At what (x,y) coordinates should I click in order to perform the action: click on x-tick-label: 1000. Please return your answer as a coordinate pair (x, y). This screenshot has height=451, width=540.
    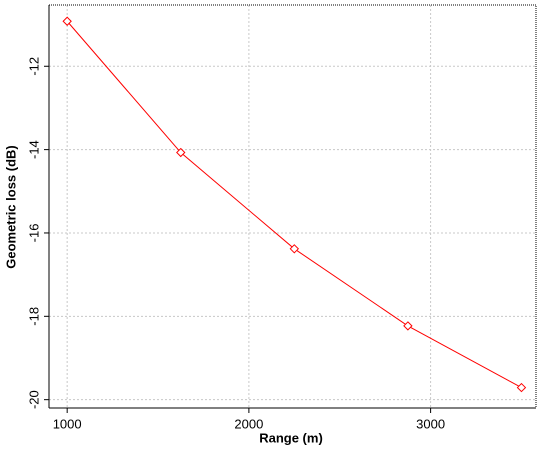
    Looking at the image, I should click on (67, 423).